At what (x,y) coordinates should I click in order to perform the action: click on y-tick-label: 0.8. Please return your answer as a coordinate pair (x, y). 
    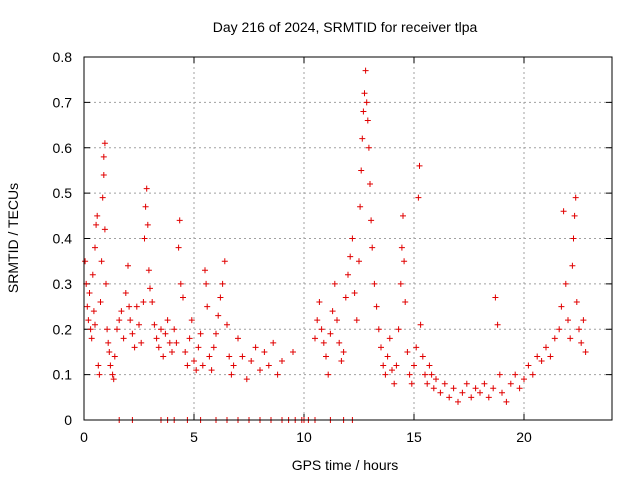
    Looking at the image, I should click on (63, 57).